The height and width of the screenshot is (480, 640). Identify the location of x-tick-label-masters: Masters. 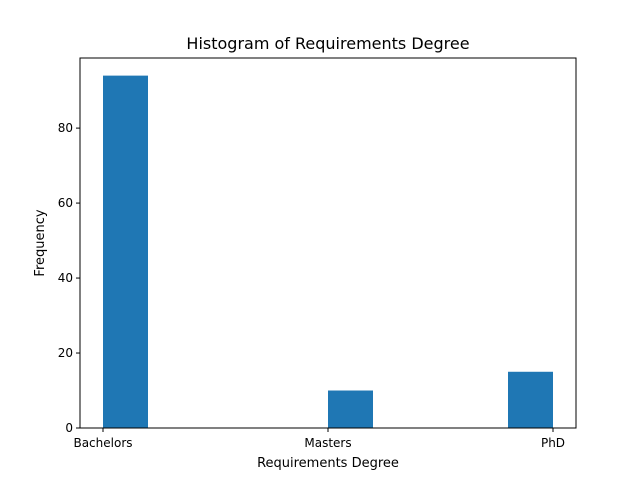
(327, 443).